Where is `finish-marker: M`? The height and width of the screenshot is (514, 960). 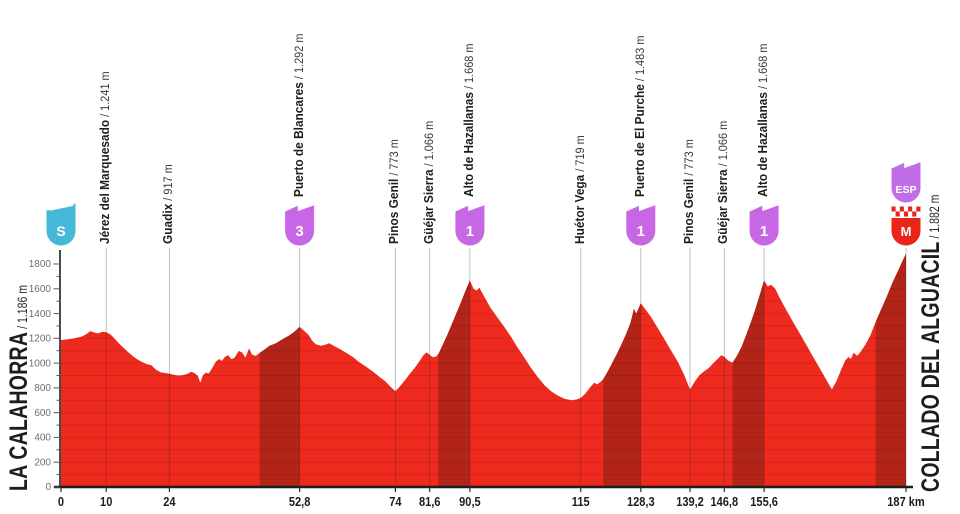
finish-marker: M is located at coordinates (906, 226).